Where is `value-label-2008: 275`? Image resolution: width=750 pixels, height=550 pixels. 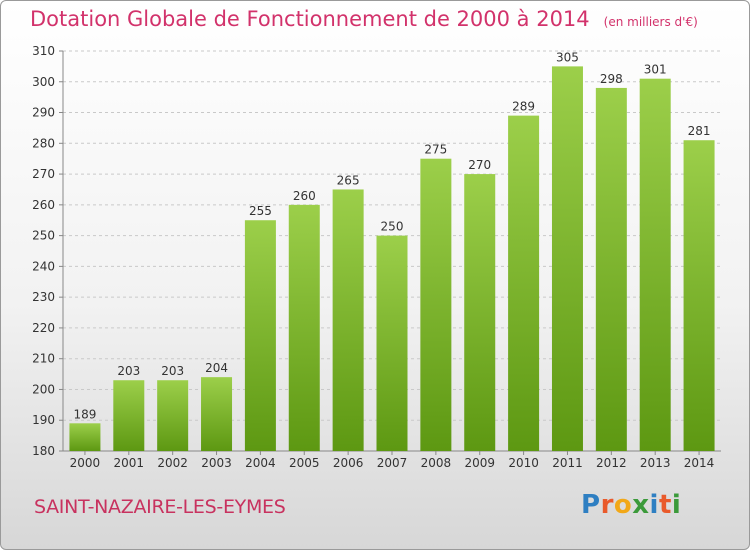
value-label-2008: 275 is located at coordinates (435, 150).